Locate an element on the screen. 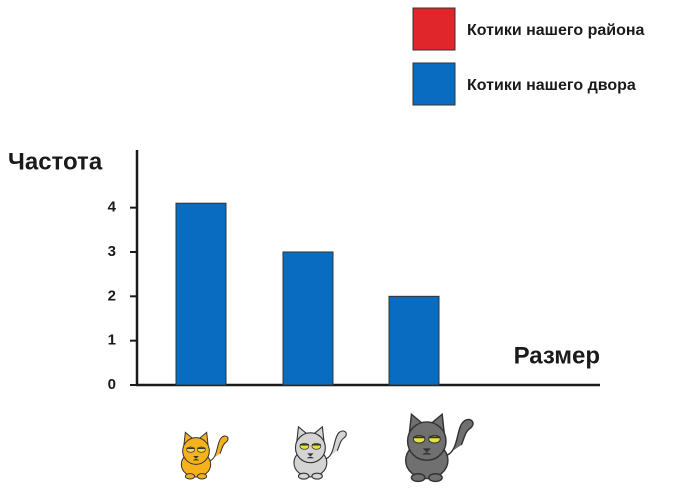 This screenshot has width=700, height=500. y-tick-label: 1 is located at coordinates (112, 340).